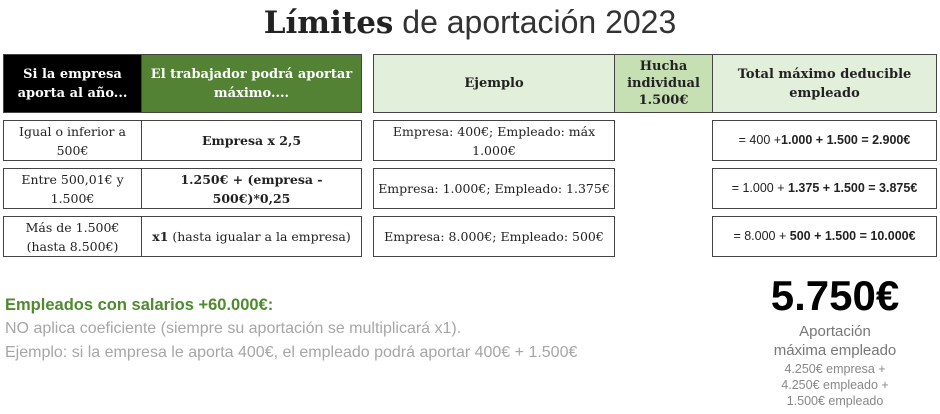 This screenshot has width=940, height=414. Describe the element at coordinates (824, 188) in the screenshot. I see `row-total: = 1.000 + 1.375 + 1.500 = 3.875€` at that location.